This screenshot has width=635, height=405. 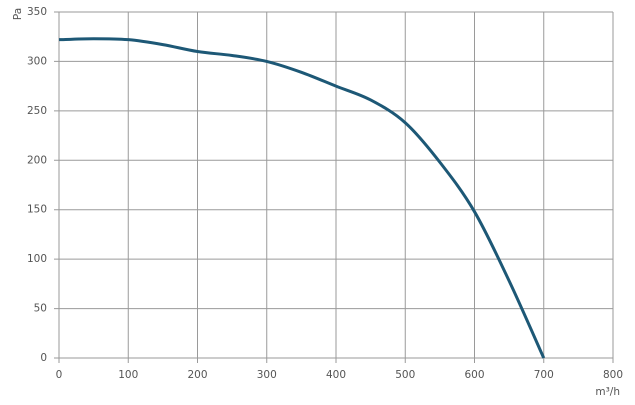 I want to click on x-tick-label: 400, so click(x=336, y=375).